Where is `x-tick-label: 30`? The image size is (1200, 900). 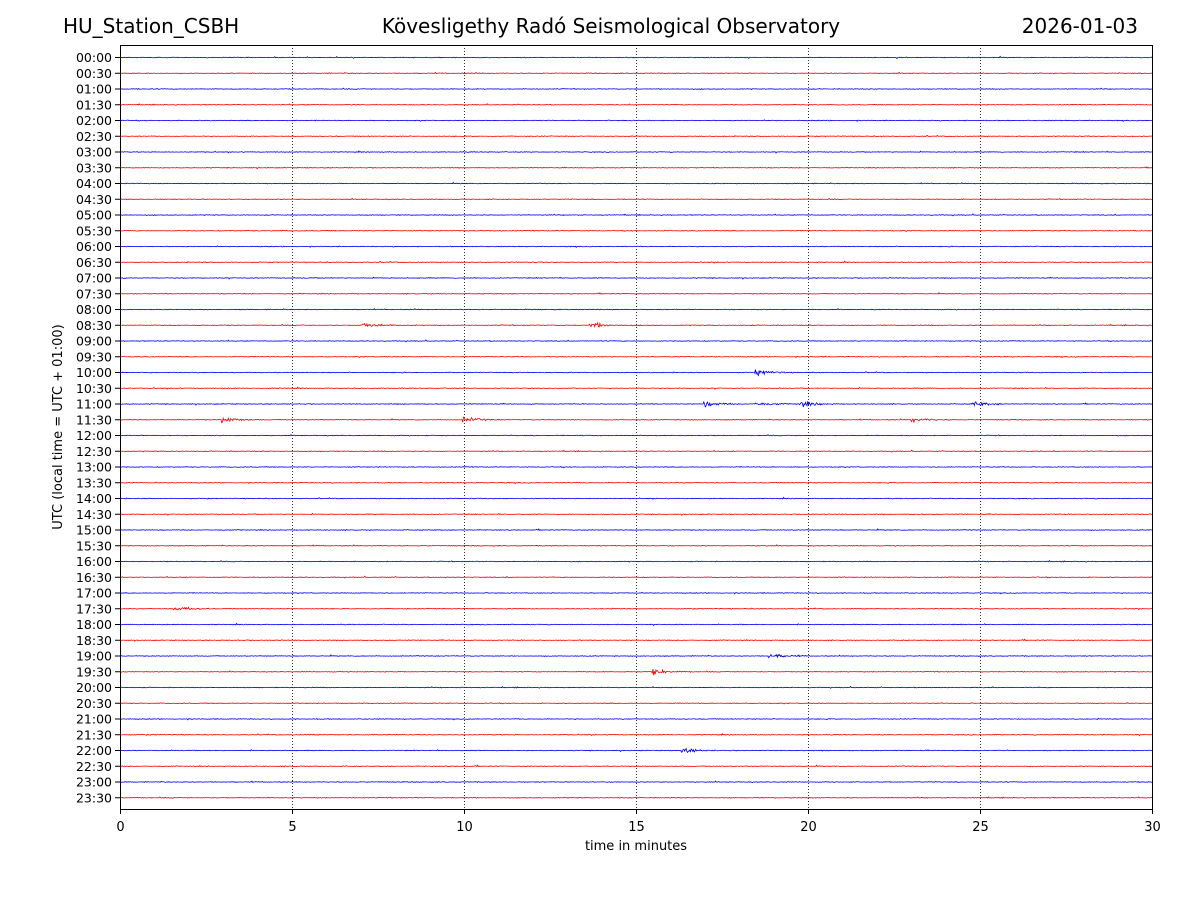
x-tick-label: 30 is located at coordinates (1152, 827).